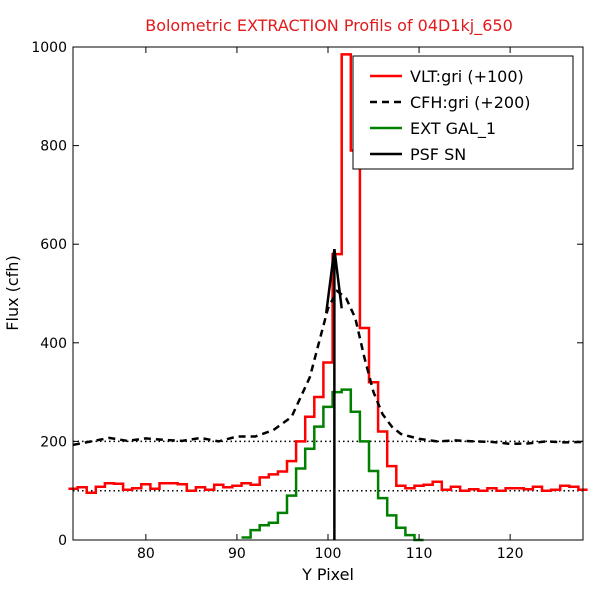 This screenshot has height=600, width=600. I want to click on x-tick-label: 80, so click(146, 554).